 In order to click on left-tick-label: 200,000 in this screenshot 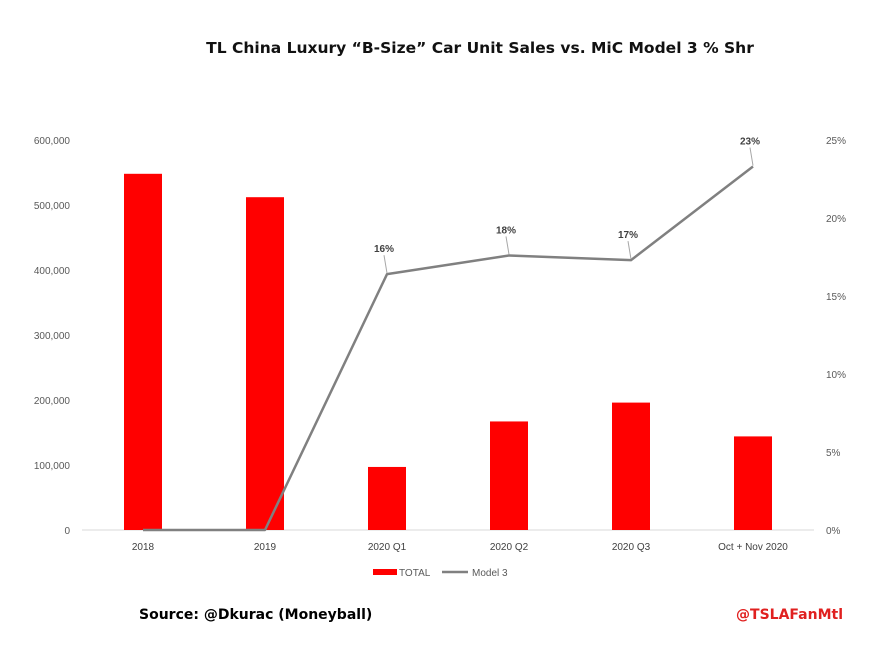, I will do `click(52, 401)`.